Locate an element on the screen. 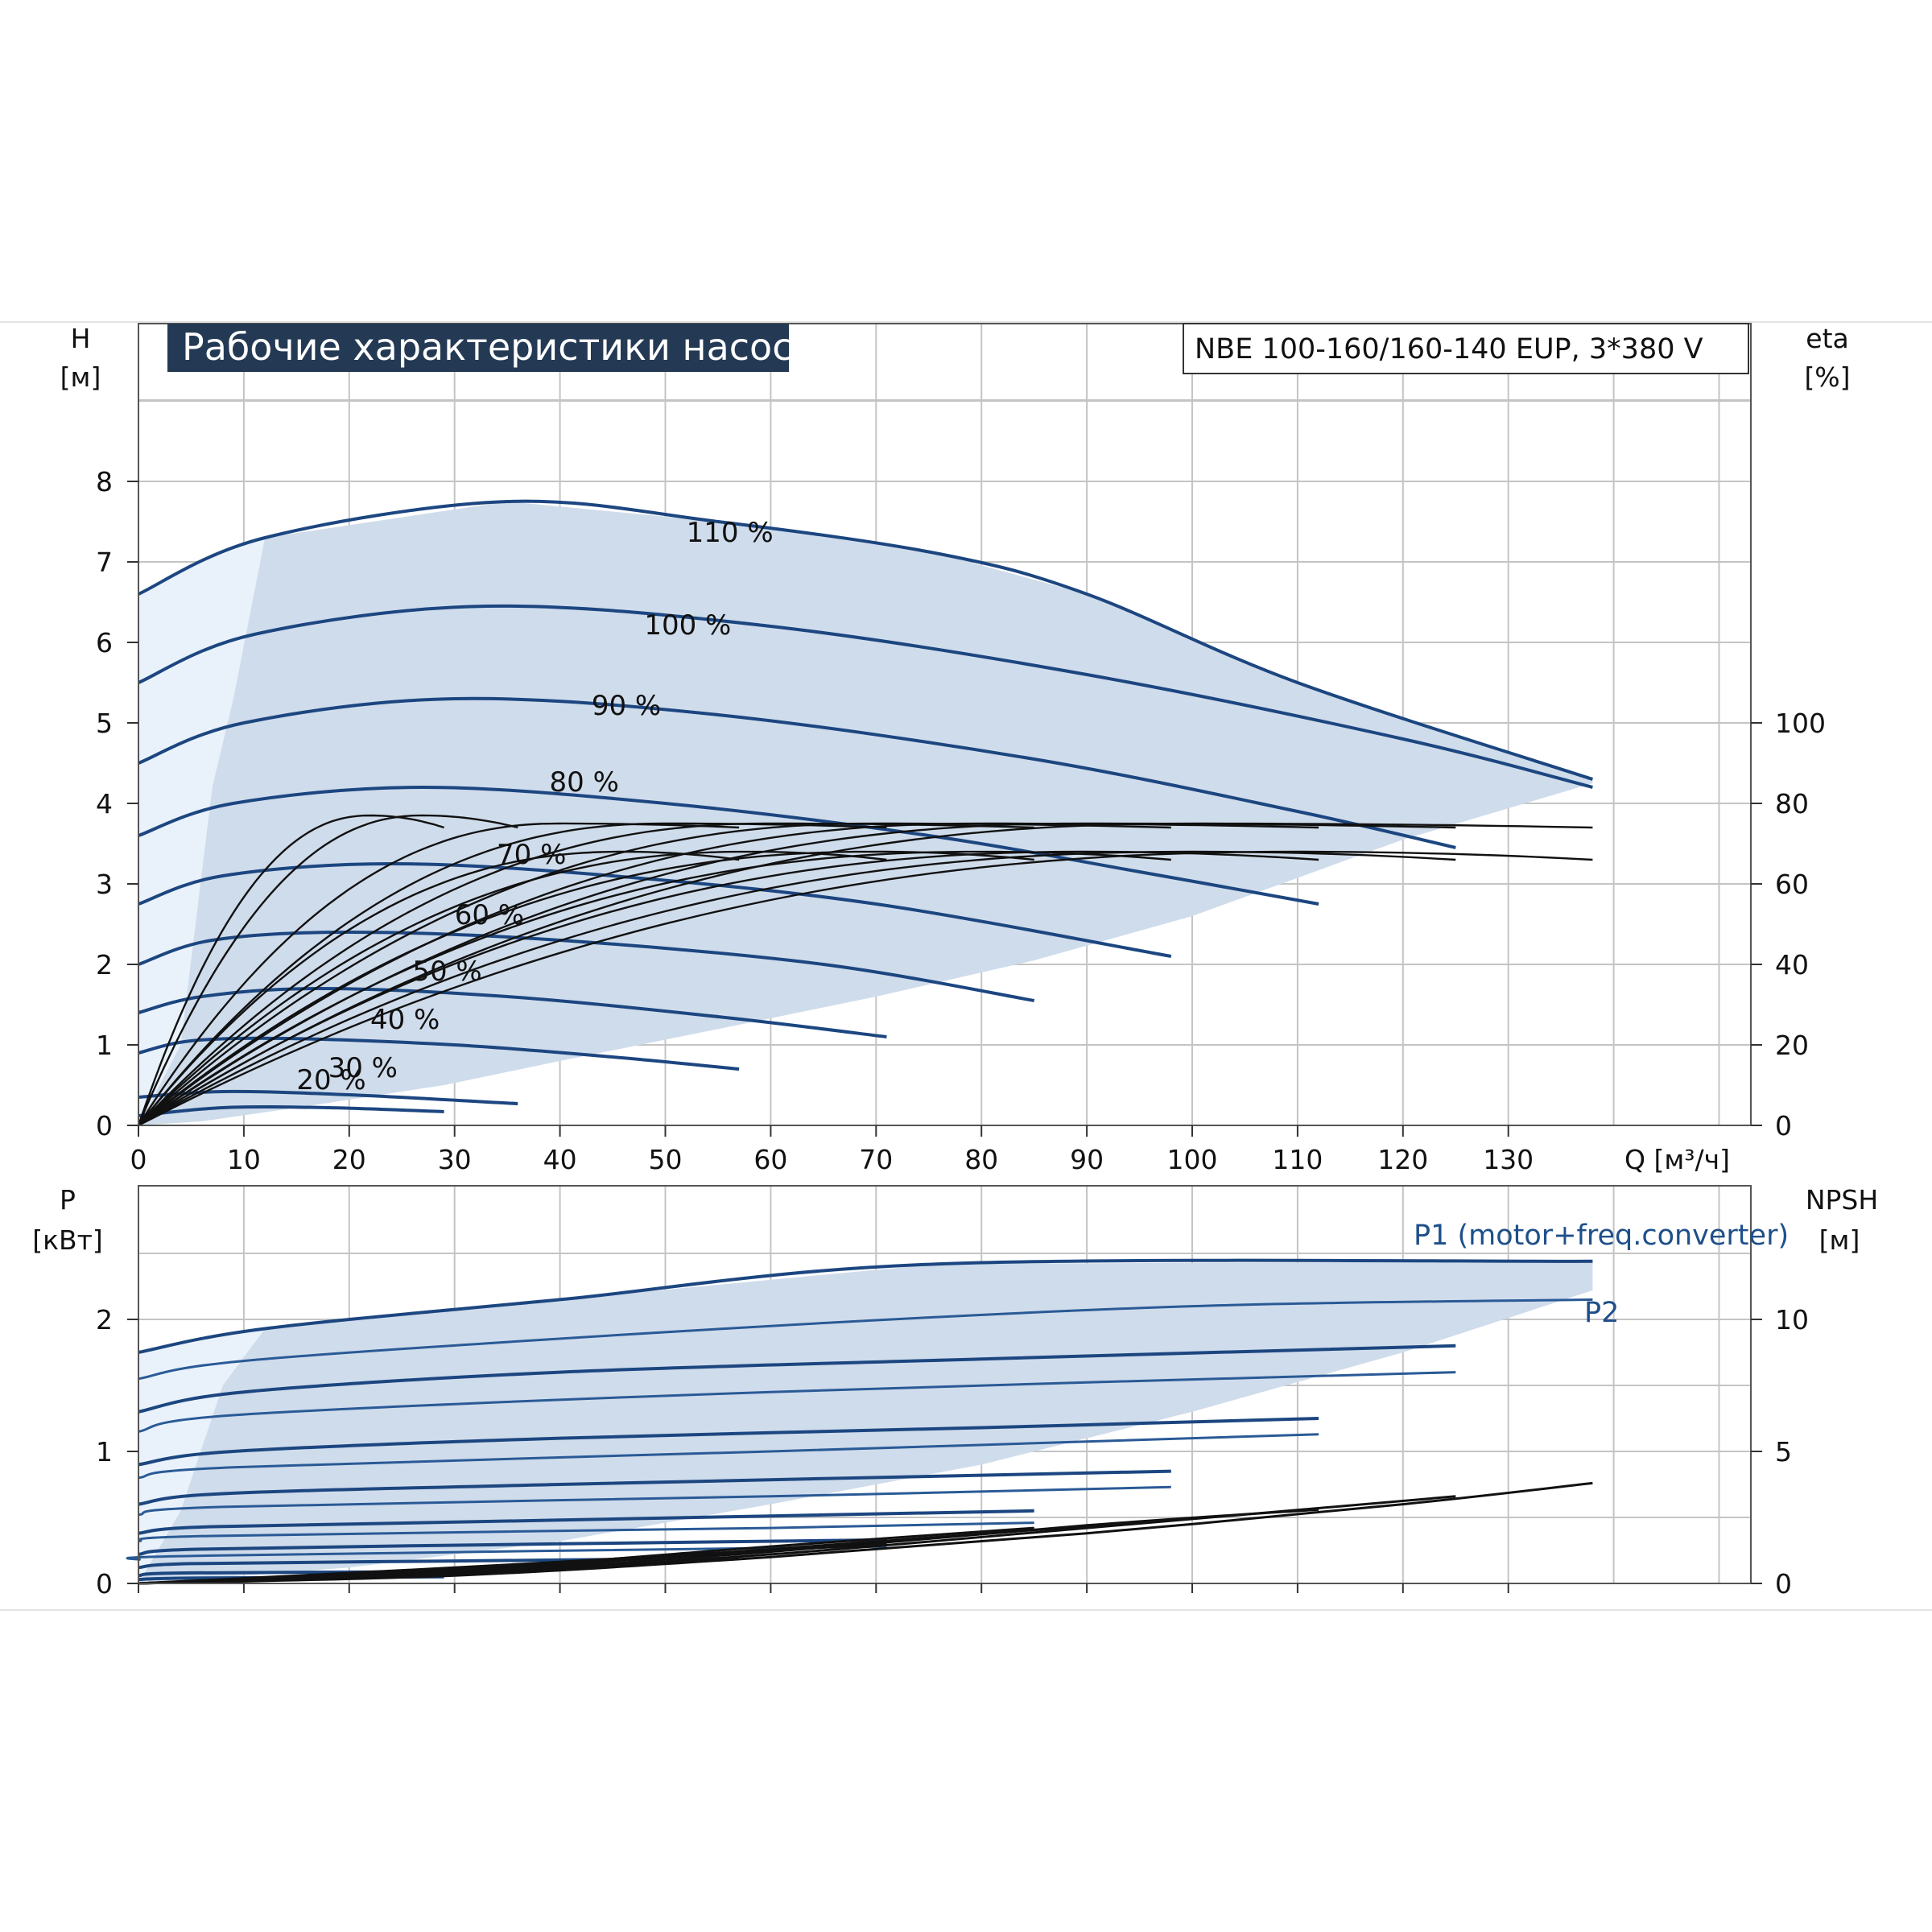 The width and height of the screenshot is (1932, 1932). speed-percent-label: 40 % is located at coordinates (405, 1020).